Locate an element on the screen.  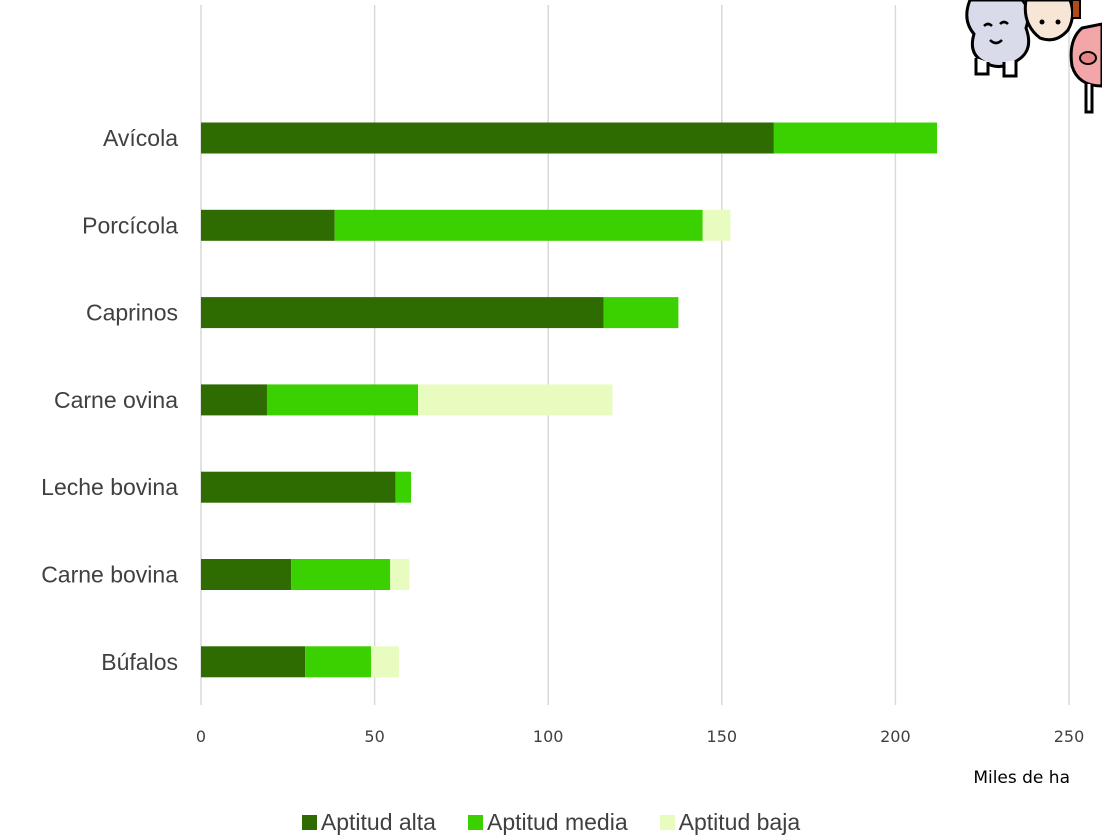
x-tick-label: 250 is located at coordinates (1069, 736).